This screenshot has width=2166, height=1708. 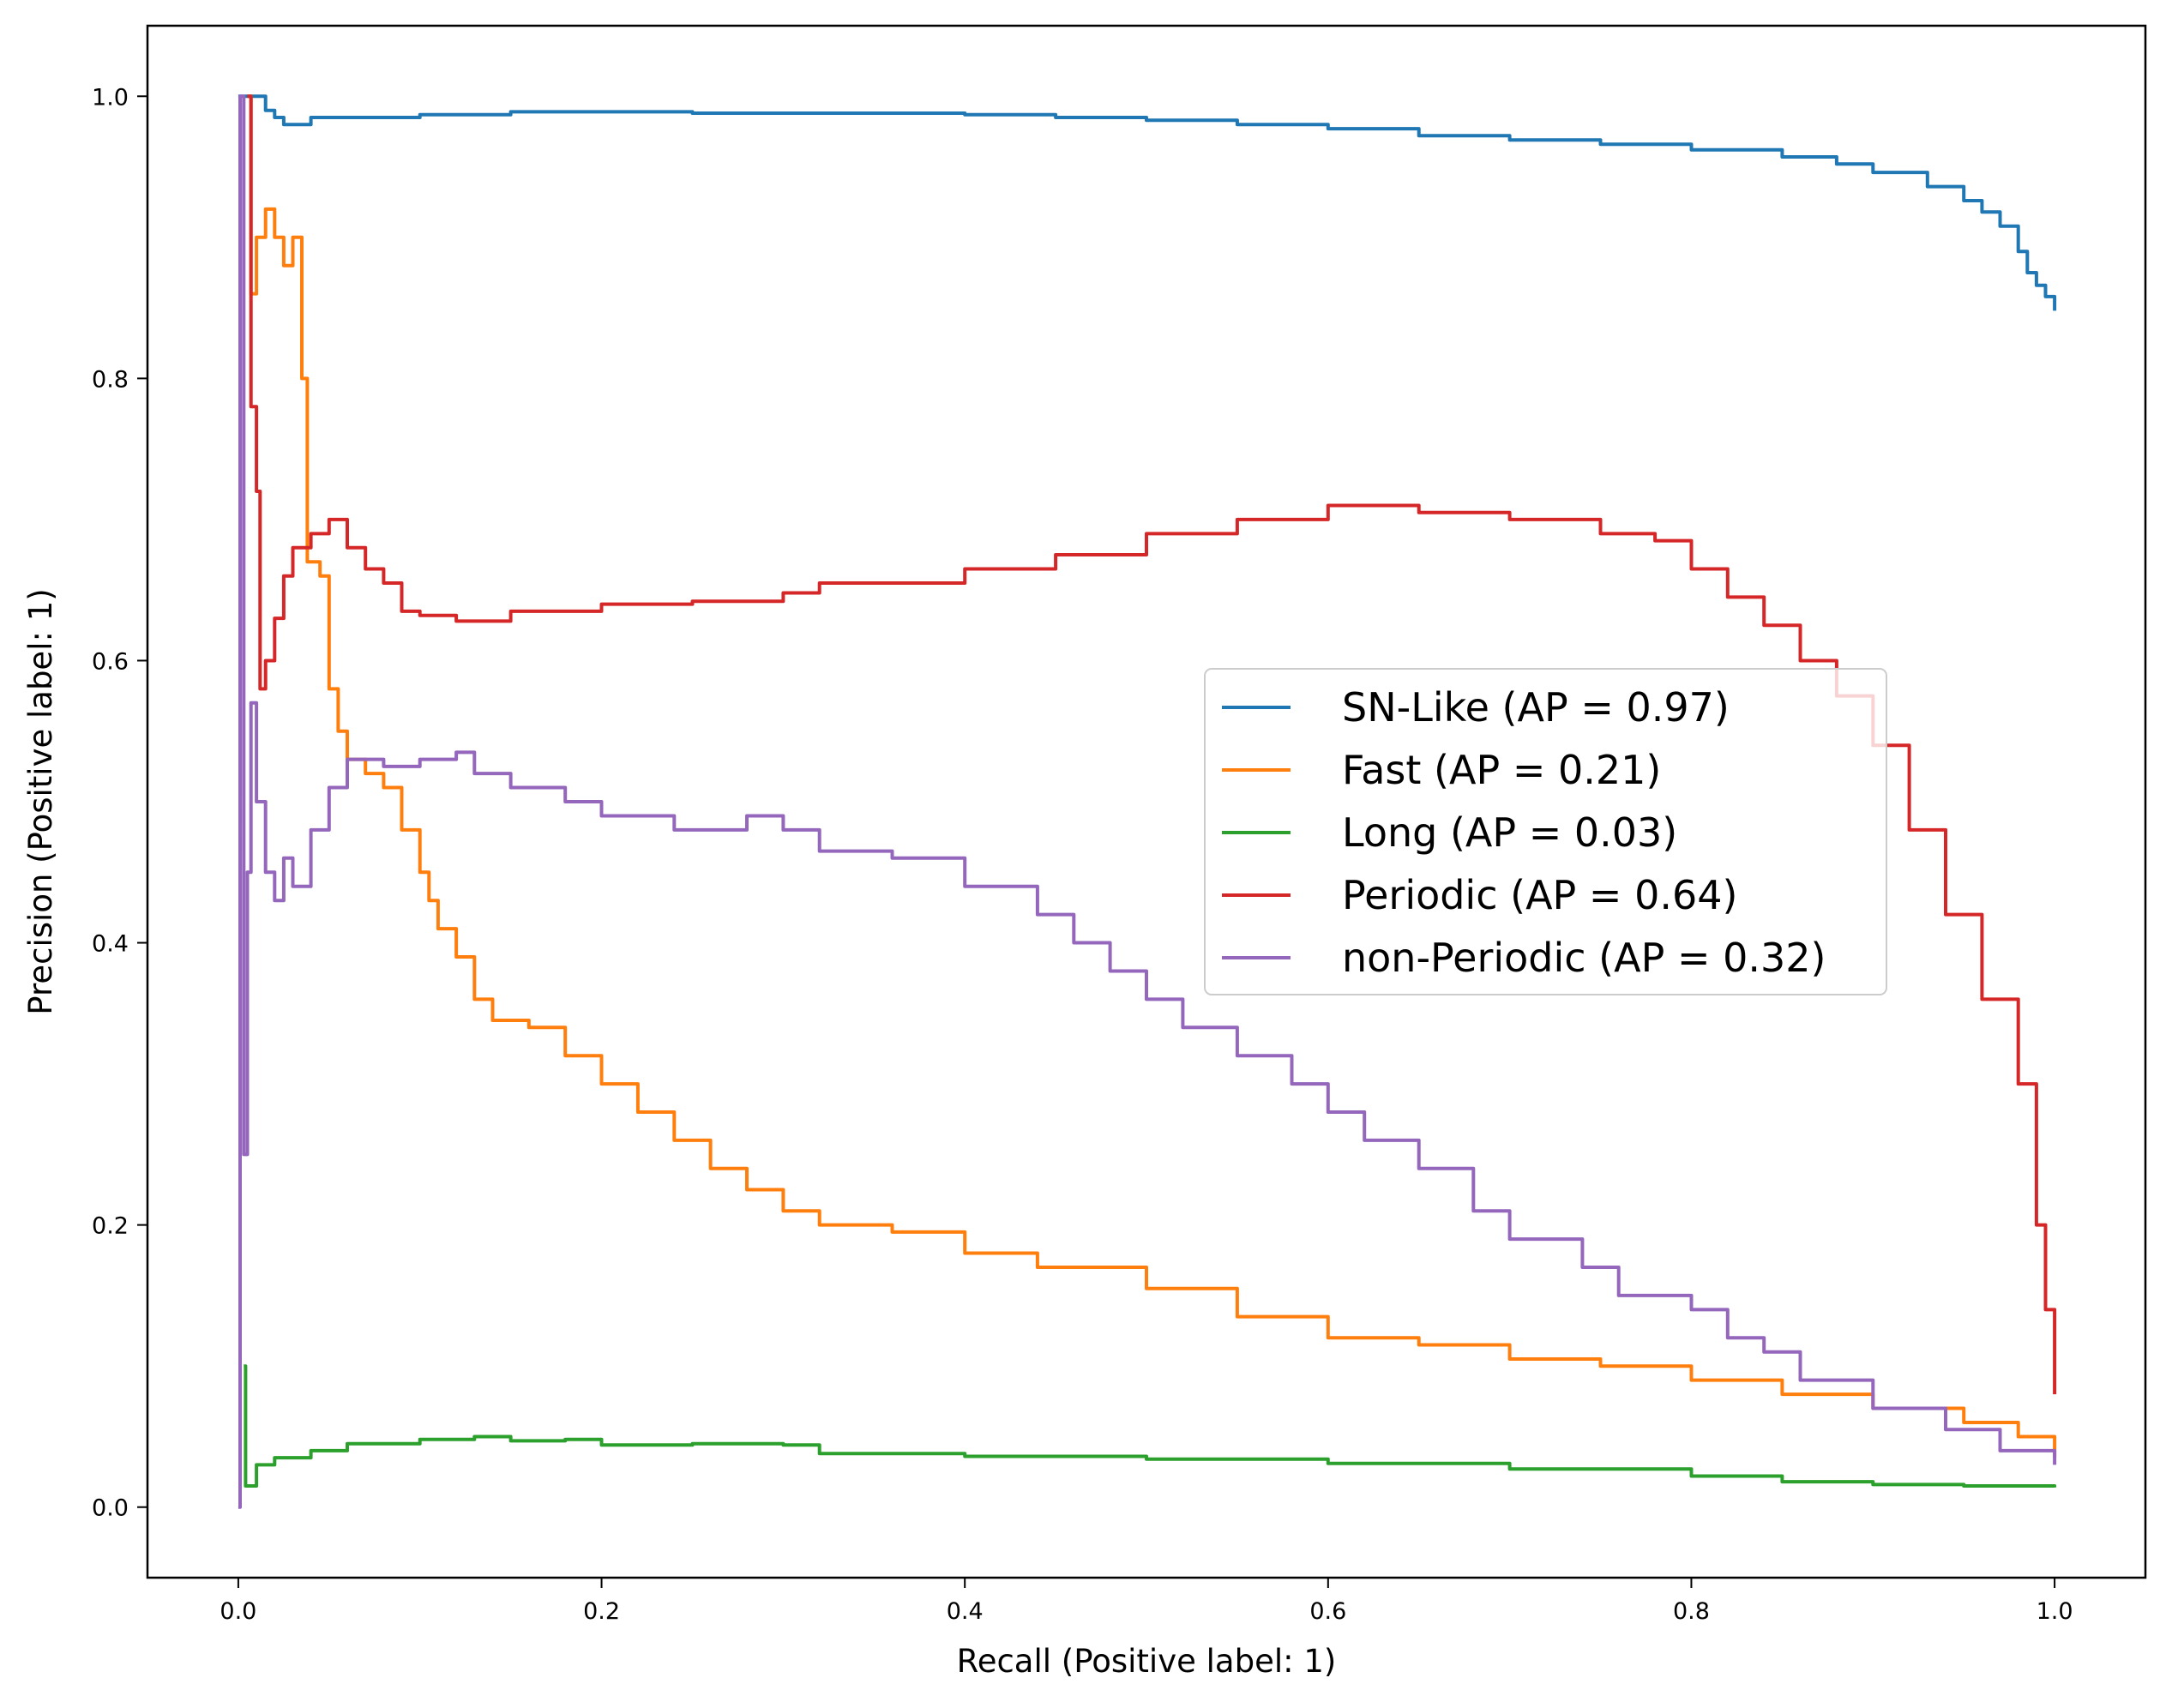 What do you see at coordinates (110, 97) in the screenshot?
I see `y-tick-label-5: 1.0` at bounding box center [110, 97].